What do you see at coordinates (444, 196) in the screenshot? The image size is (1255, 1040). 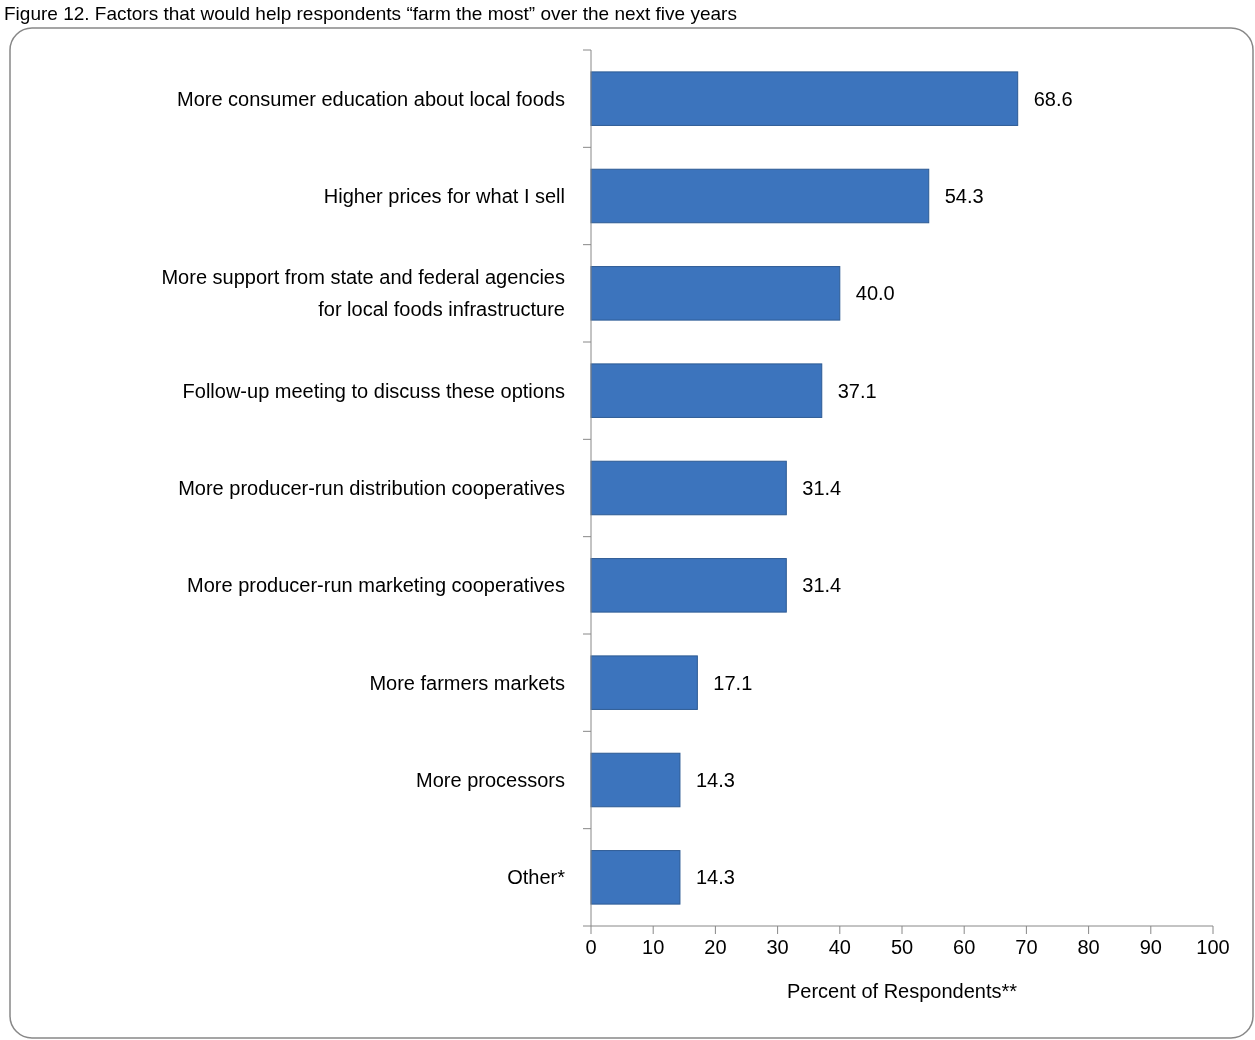 I see `y-tick-label: Higher prices for what I sell` at bounding box center [444, 196].